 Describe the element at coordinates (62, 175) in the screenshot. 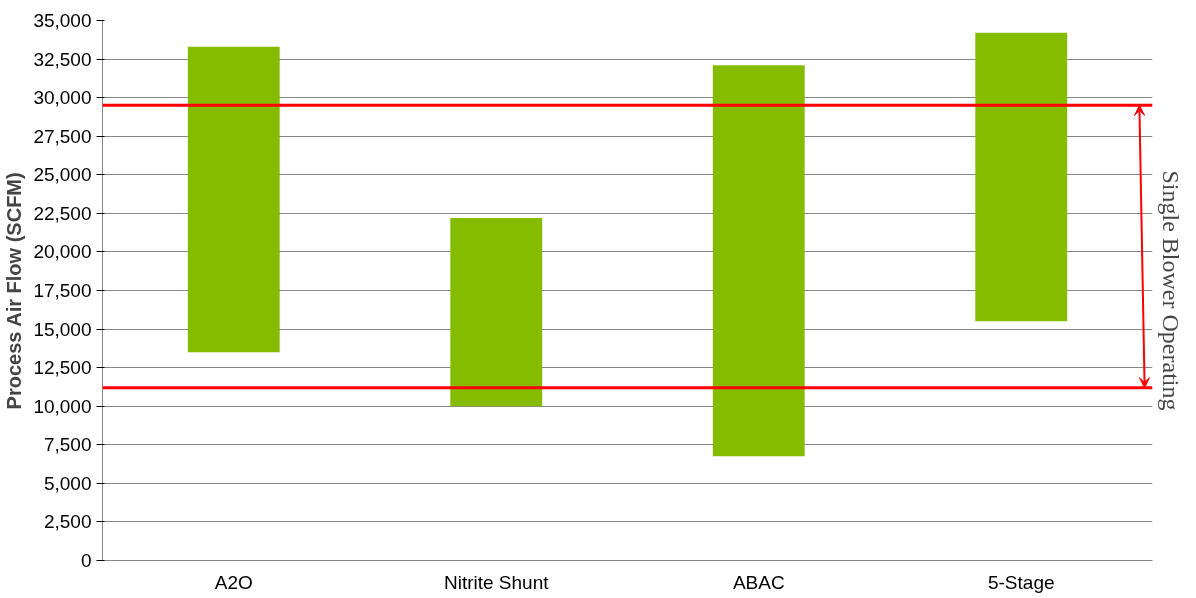

I see `y-tick-label: 25,000` at that location.